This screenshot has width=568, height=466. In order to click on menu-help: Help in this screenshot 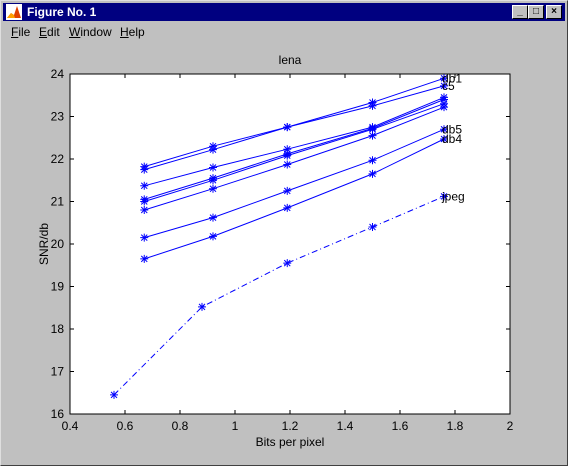, I will do `click(132, 32)`.